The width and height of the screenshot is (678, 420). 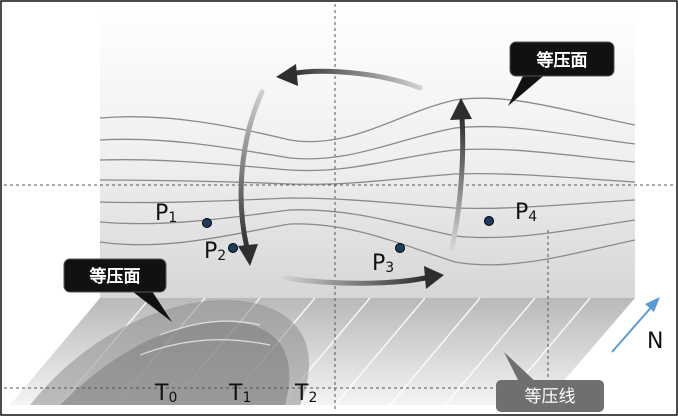 What do you see at coordinates (550, 397) in the screenshot?
I see `isobar-callout-text: 等压线` at bounding box center [550, 397].